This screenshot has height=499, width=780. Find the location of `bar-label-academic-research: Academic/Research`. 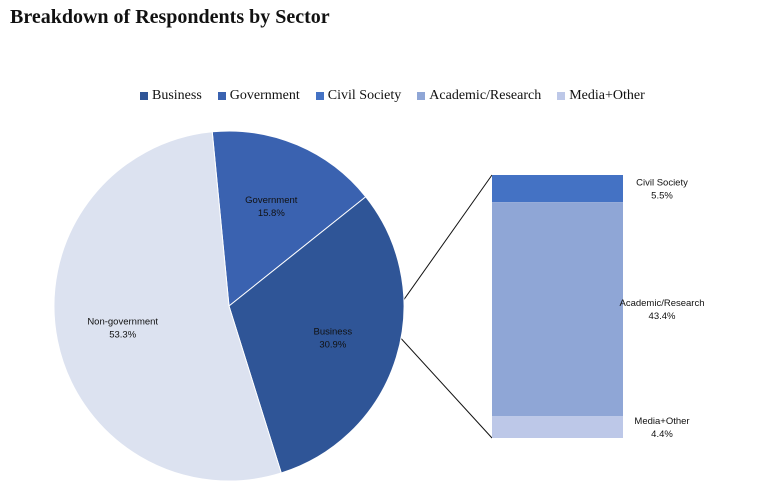

bar-label-academic-research: Academic/Research is located at coordinates (661, 303).